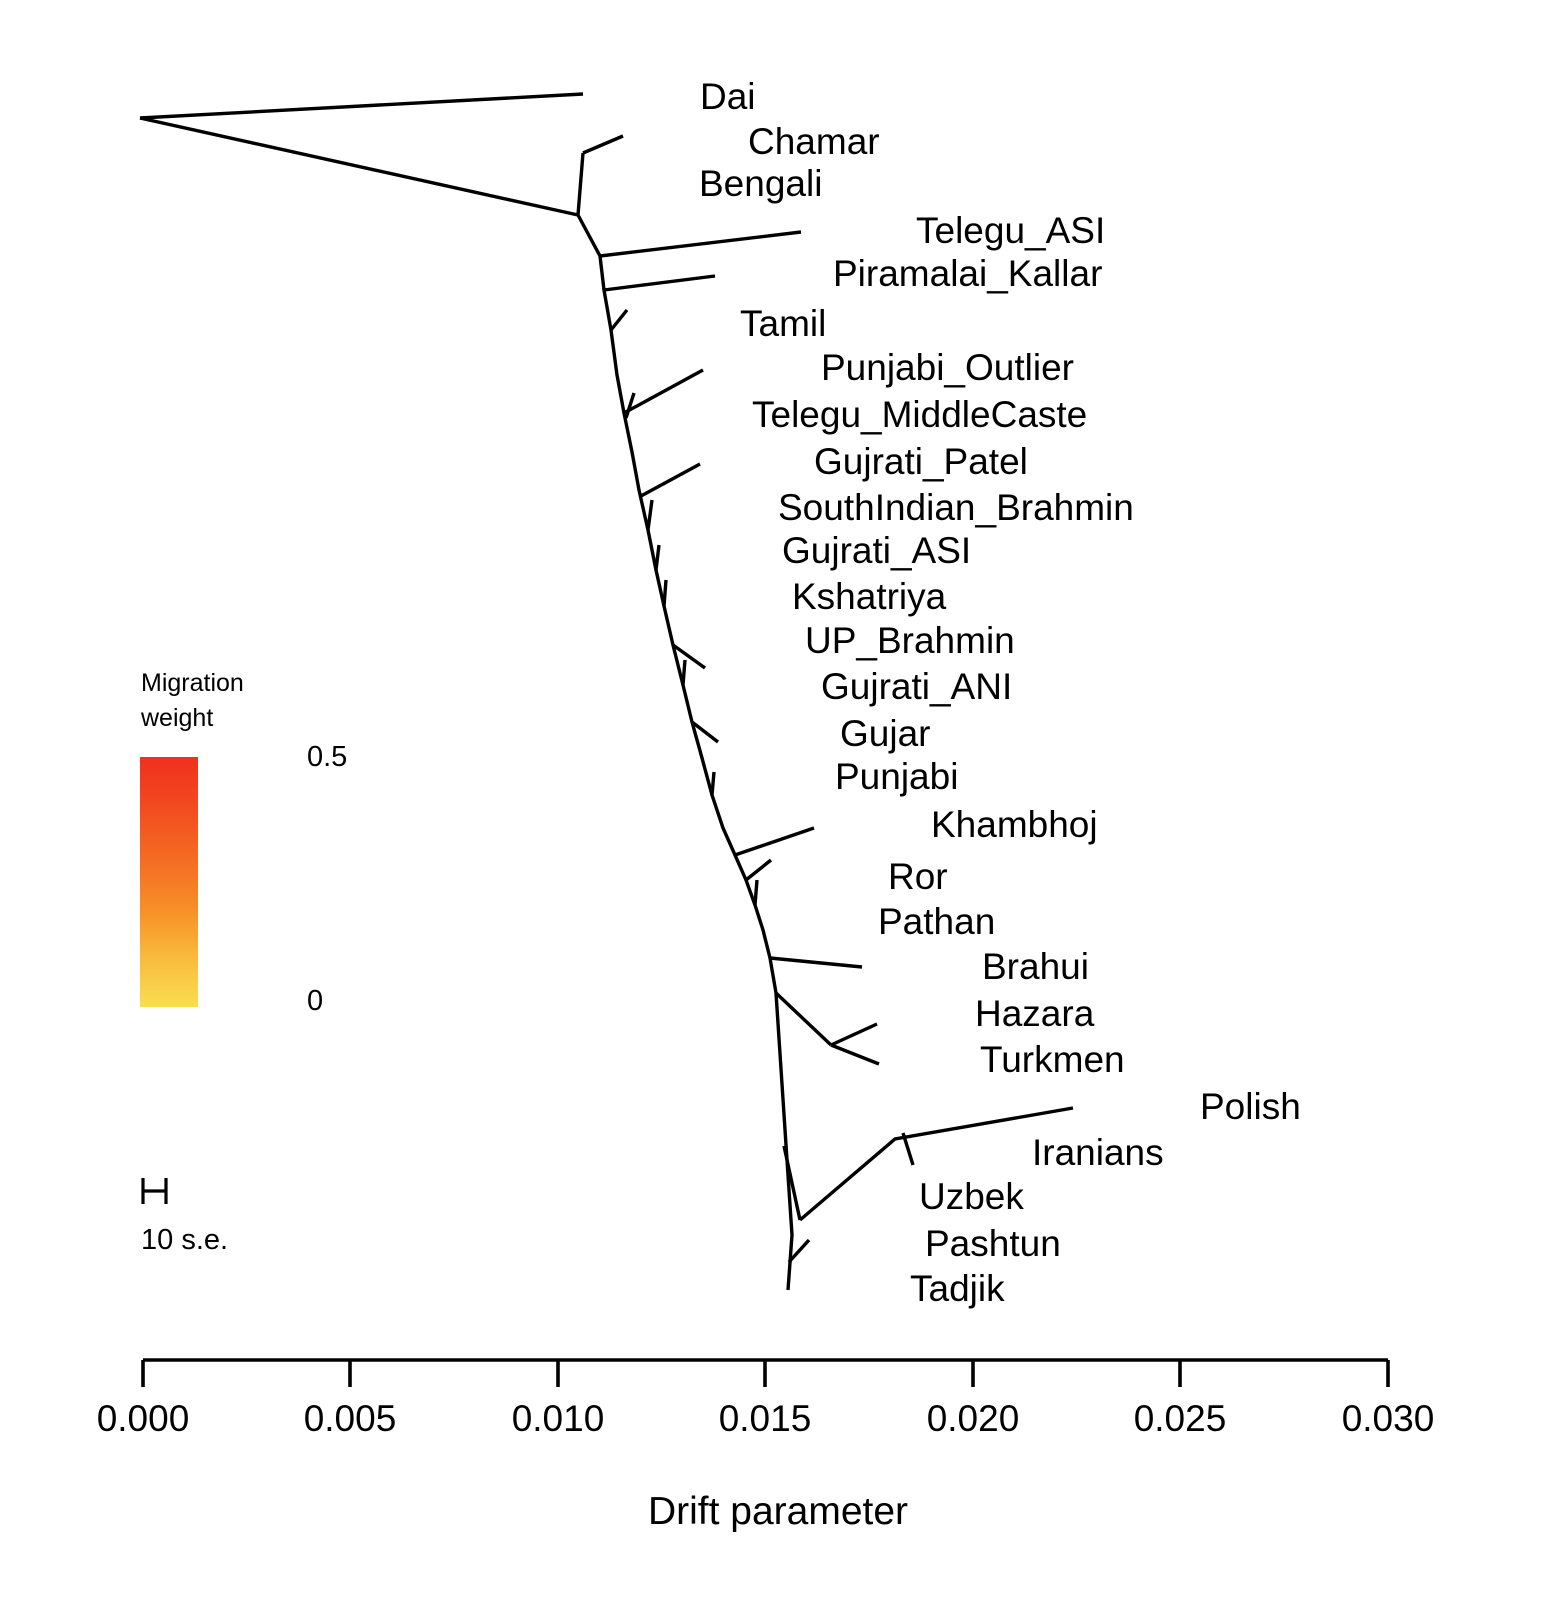  I want to click on tip-label-chamar: Chamar, so click(814, 141).